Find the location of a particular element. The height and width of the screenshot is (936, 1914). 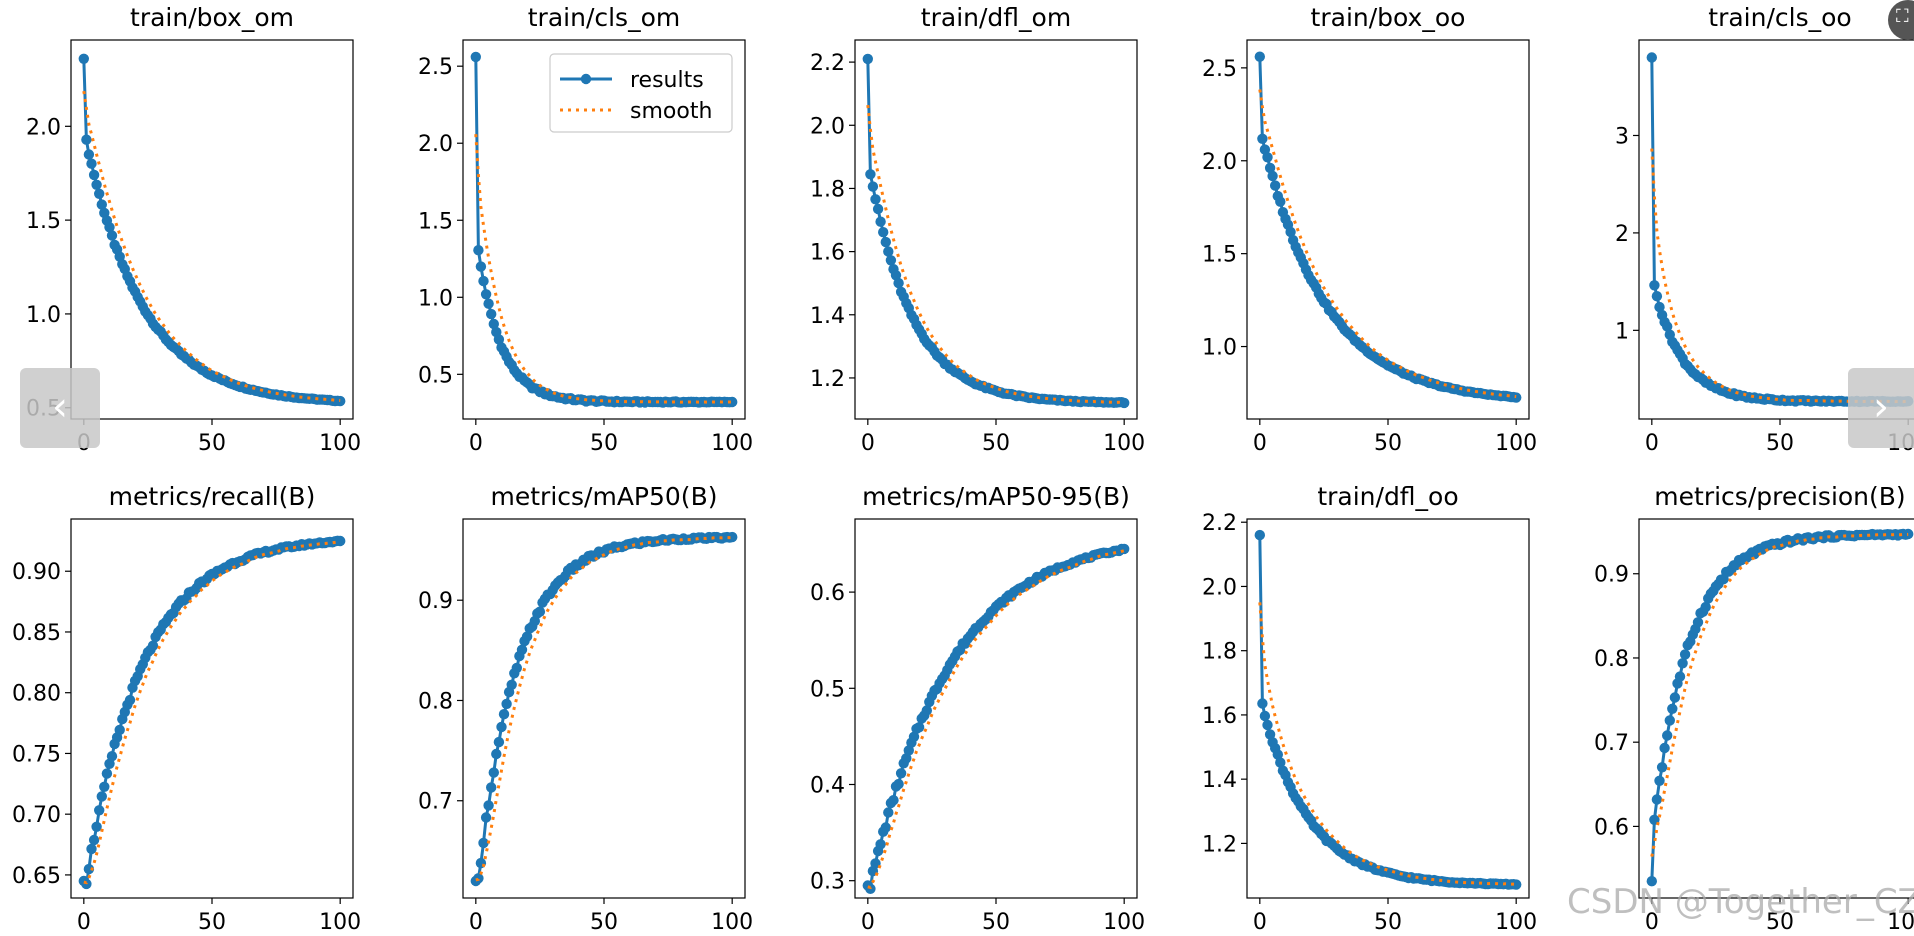

chart-title: metrics/recall(B) is located at coordinates (212, 496).